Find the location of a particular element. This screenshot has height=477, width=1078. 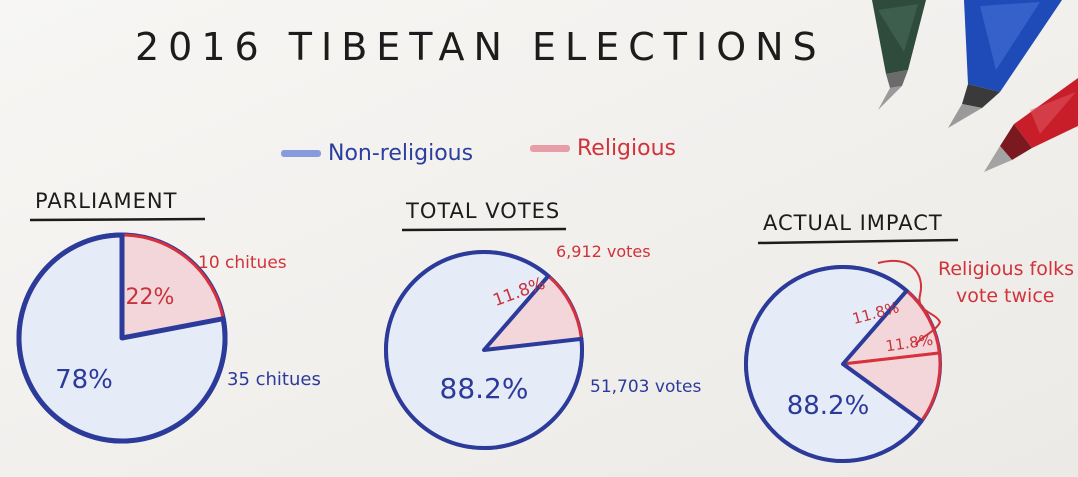

pens-decoration is located at coordinates (975, 86).